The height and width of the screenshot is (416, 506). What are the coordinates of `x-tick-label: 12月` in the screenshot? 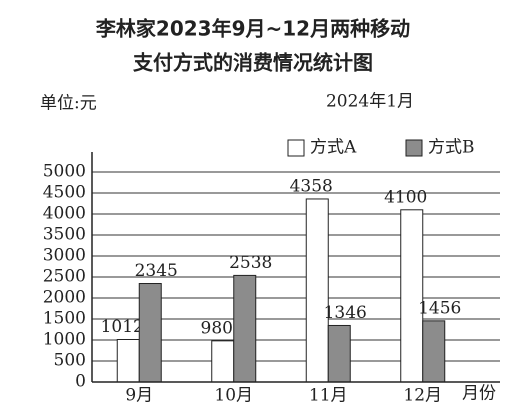 It's located at (422, 396).